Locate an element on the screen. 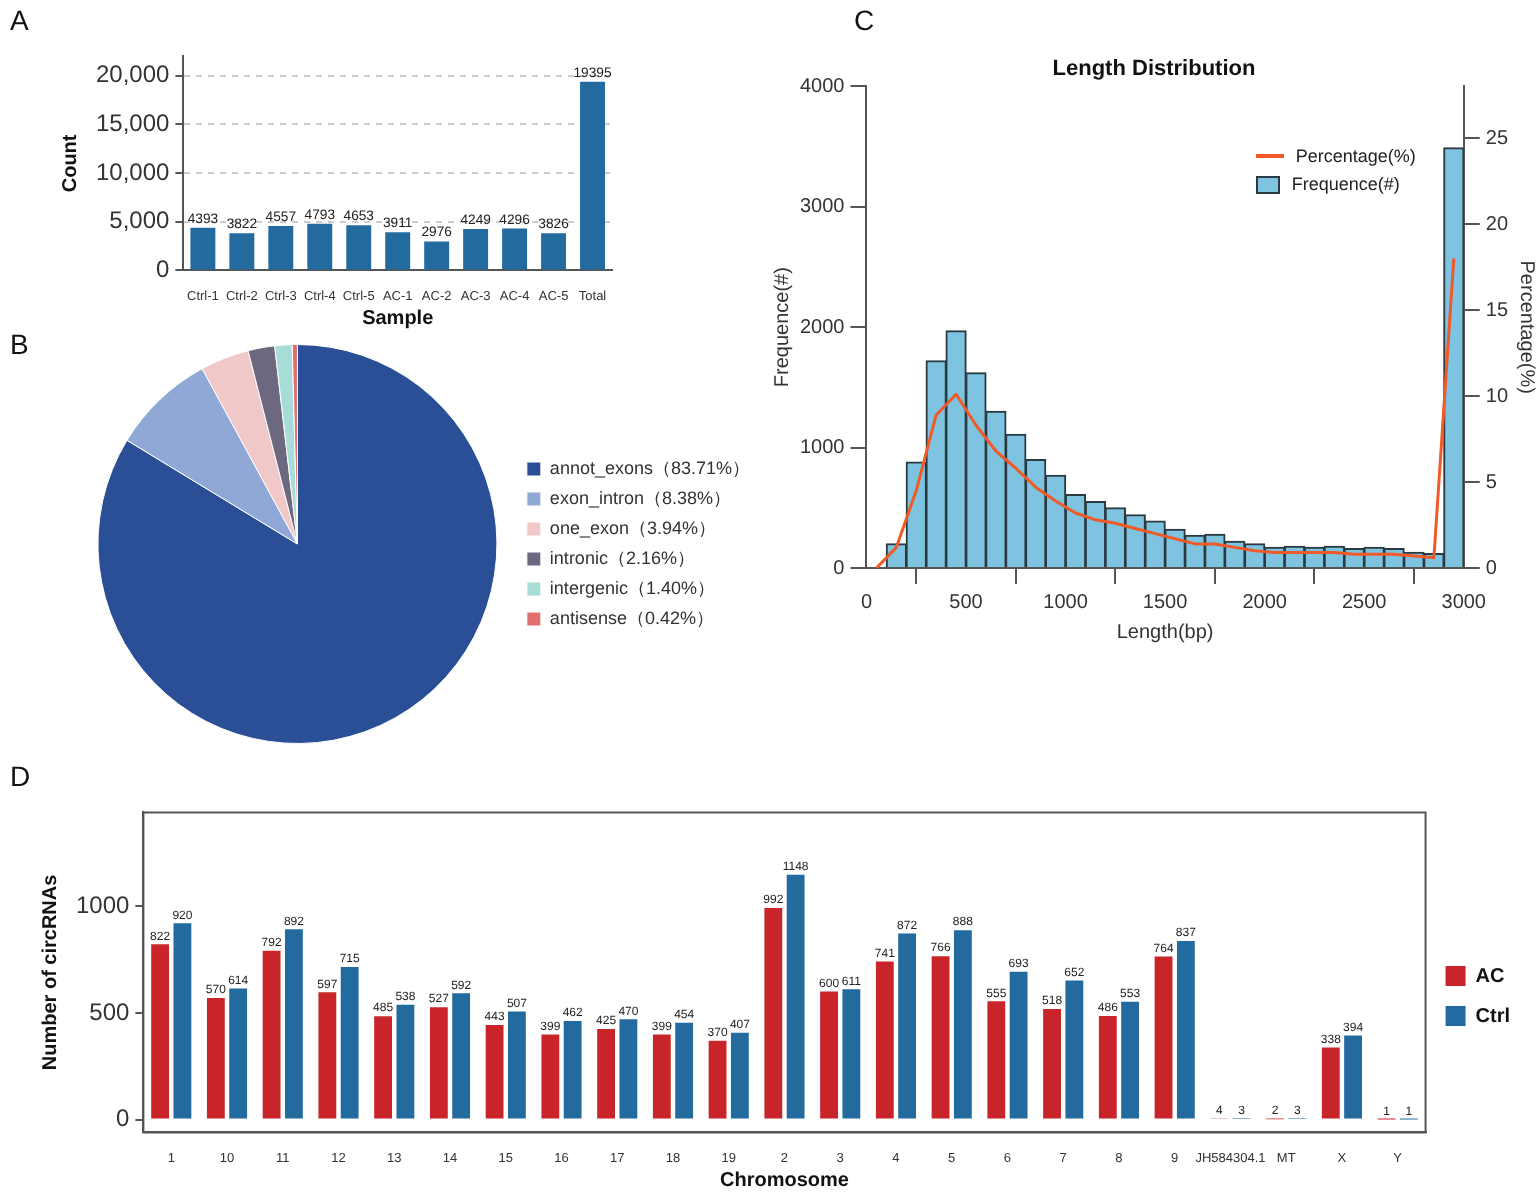 The image size is (1538, 1192). y-tick-label: 2000 is located at coordinates (822, 327).